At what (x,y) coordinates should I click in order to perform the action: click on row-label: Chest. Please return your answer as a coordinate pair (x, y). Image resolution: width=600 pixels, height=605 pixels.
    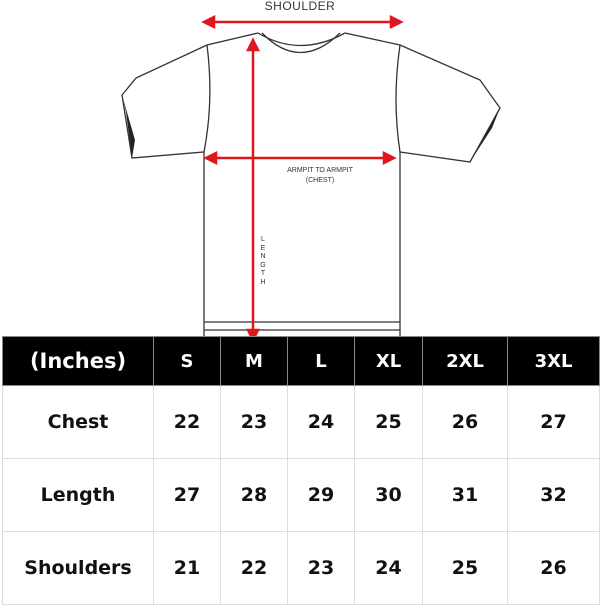
    Looking at the image, I should click on (78, 422).